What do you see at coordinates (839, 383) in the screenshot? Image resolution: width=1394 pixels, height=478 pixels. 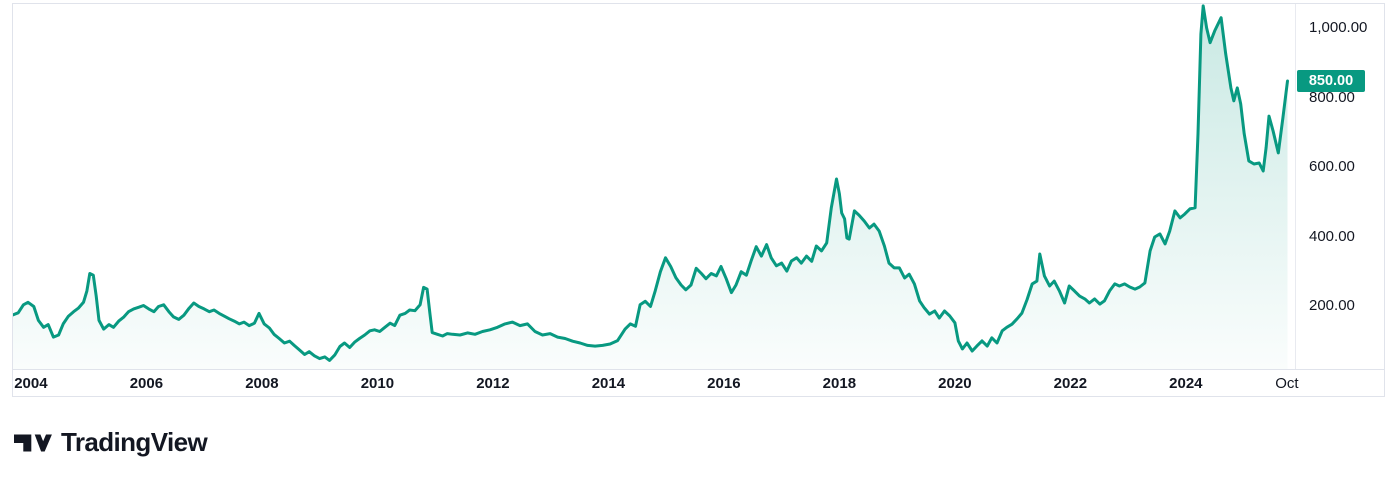 I see `time-axis-label: 2018` at bounding box center [839, 383].